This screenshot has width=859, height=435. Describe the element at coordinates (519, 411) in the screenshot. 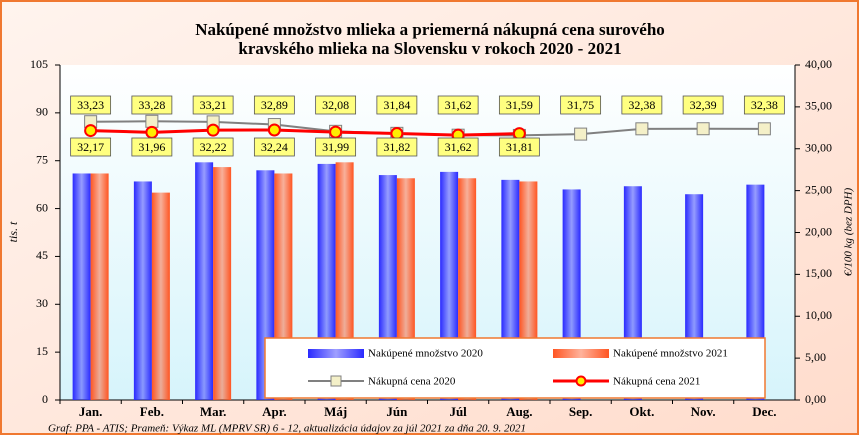

I see `x-tick-label: Aug.` at that location.